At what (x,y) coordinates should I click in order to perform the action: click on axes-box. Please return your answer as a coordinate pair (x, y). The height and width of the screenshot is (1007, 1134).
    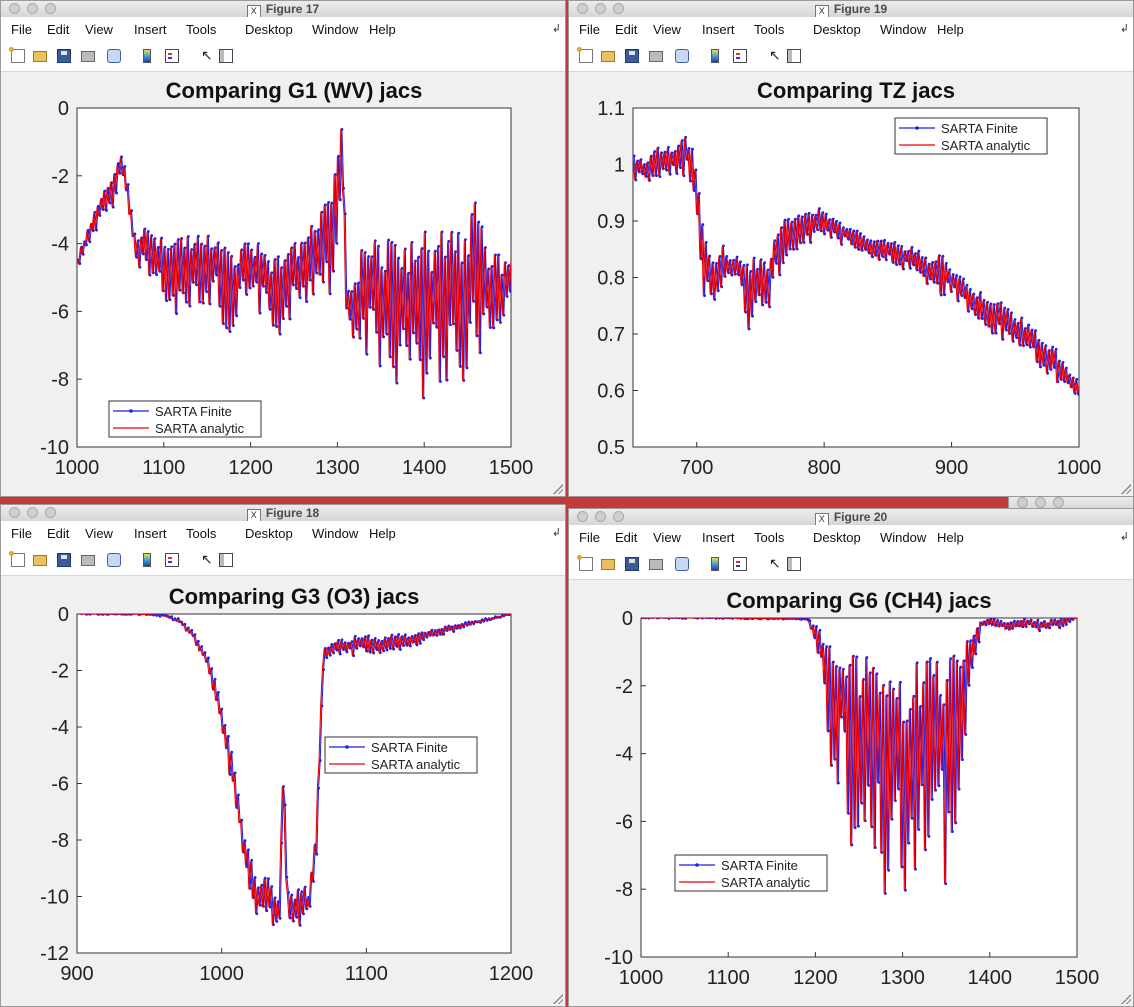
    Looking at the image, I should click on (856, 277).